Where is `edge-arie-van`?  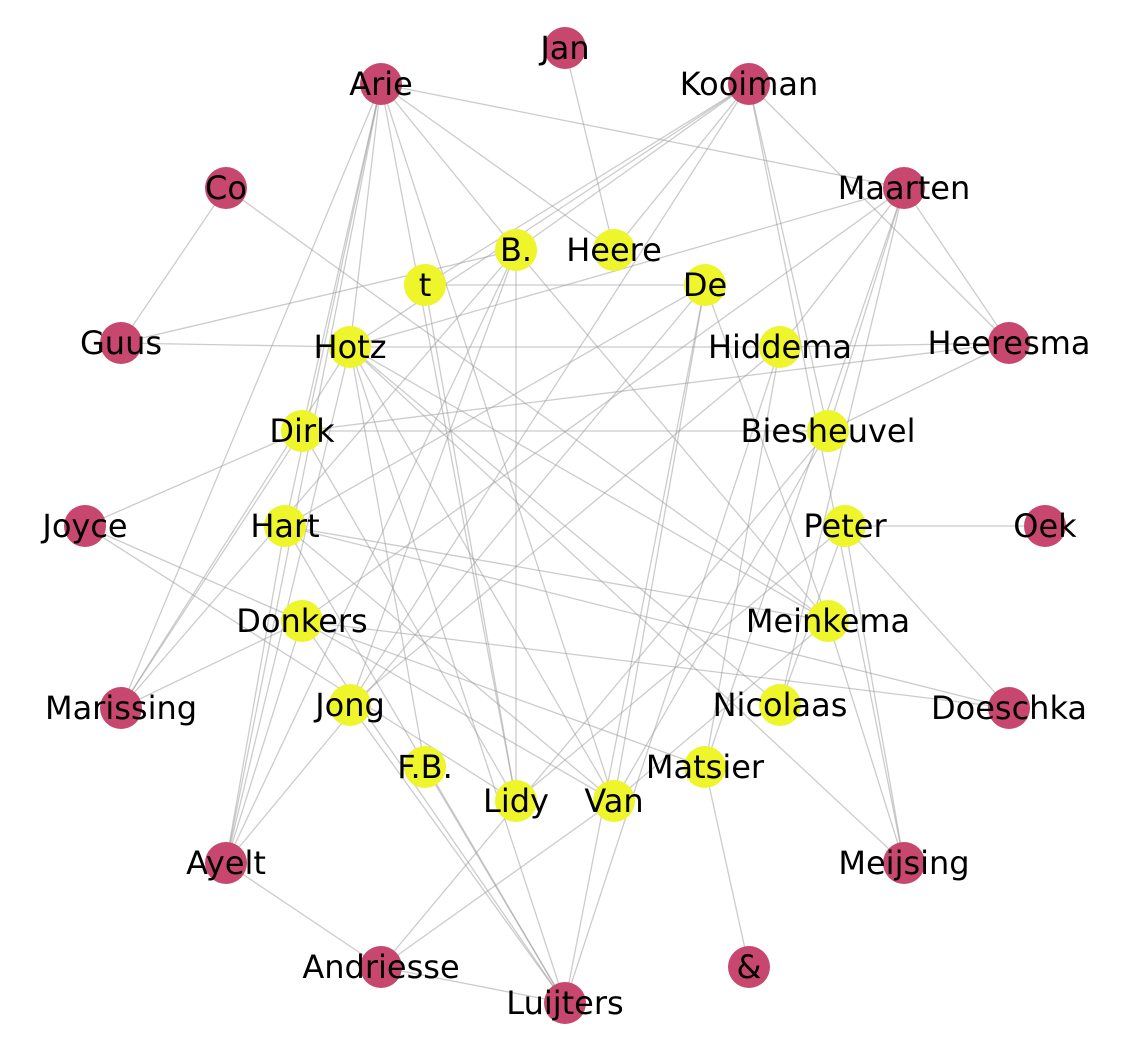
edge-arie-van is located at coordinates (497, 442).